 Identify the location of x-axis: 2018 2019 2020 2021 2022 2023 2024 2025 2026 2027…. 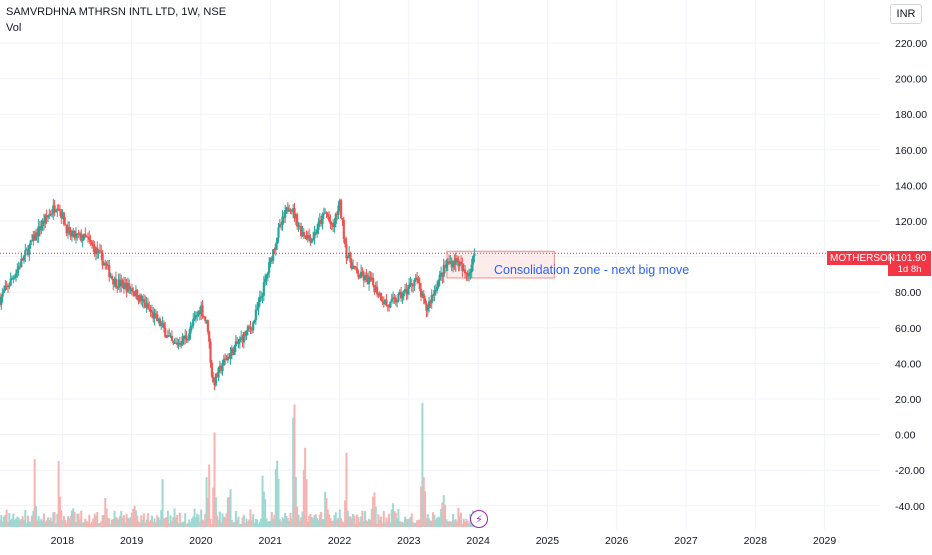
(444, 541).